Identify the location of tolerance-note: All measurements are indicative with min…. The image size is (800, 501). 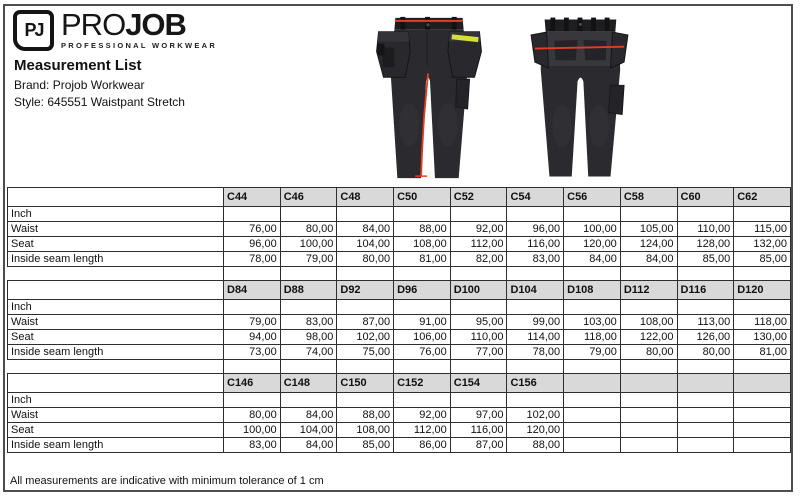
(167, 481).